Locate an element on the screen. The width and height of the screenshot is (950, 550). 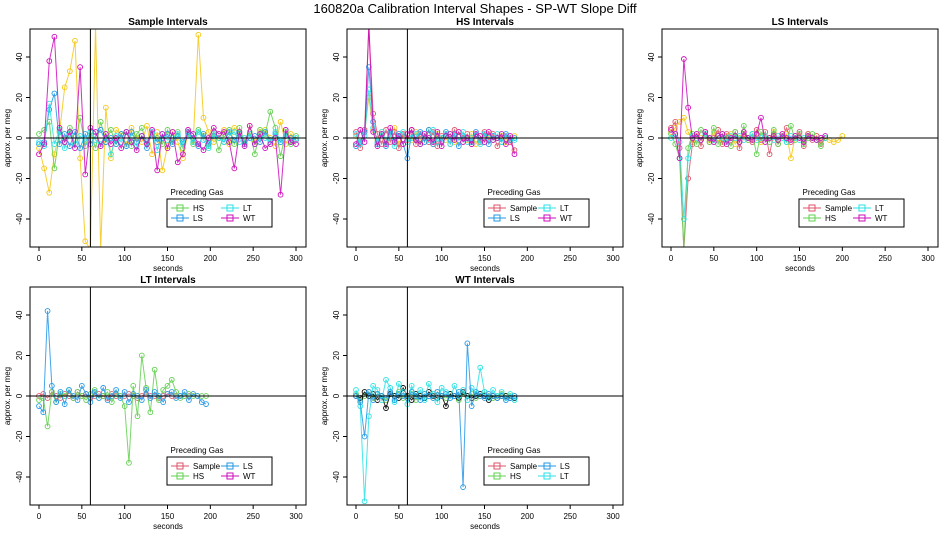
x-tick-label: 0 is located at coordinates (39, 258).